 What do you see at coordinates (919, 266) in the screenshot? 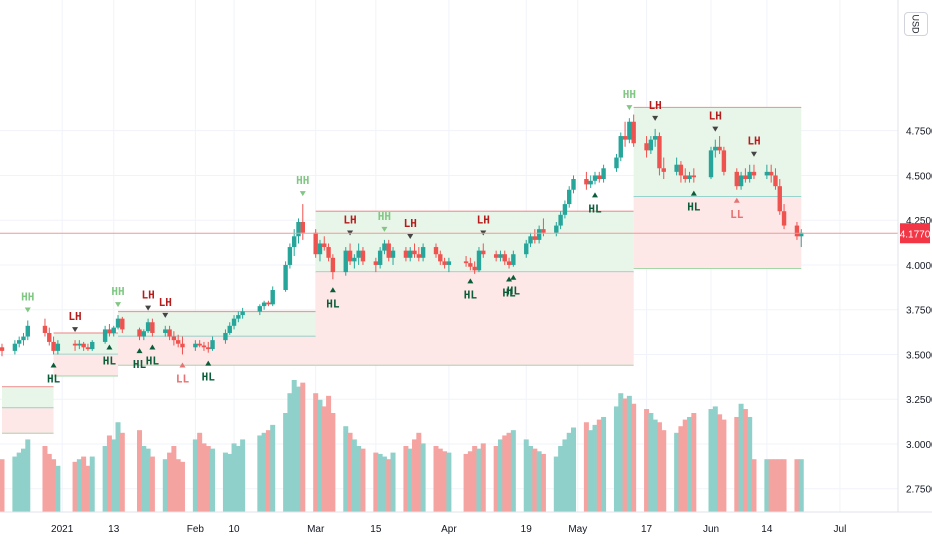
I see `y-tick-label: 4.0000` at bounding box center [919, 266].